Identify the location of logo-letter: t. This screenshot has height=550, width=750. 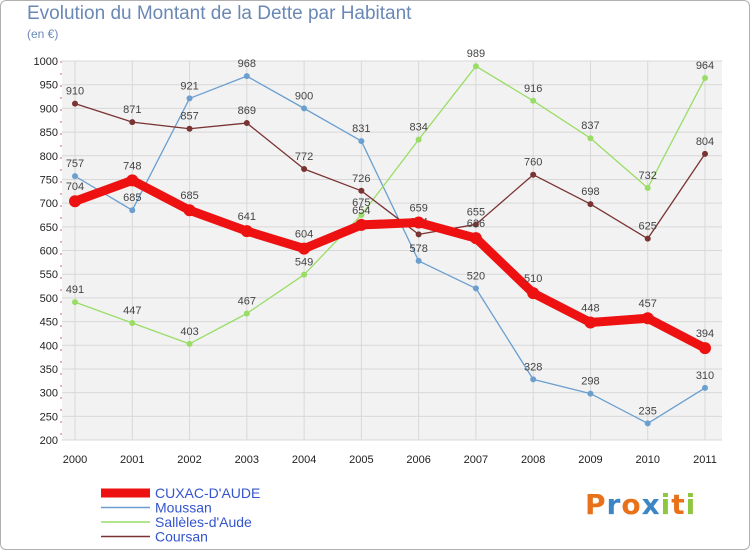
(678, 504).